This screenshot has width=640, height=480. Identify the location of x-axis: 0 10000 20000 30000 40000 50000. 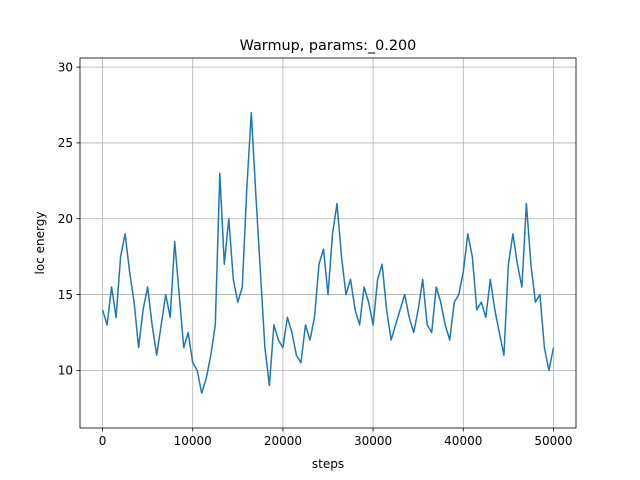
(336, 438).